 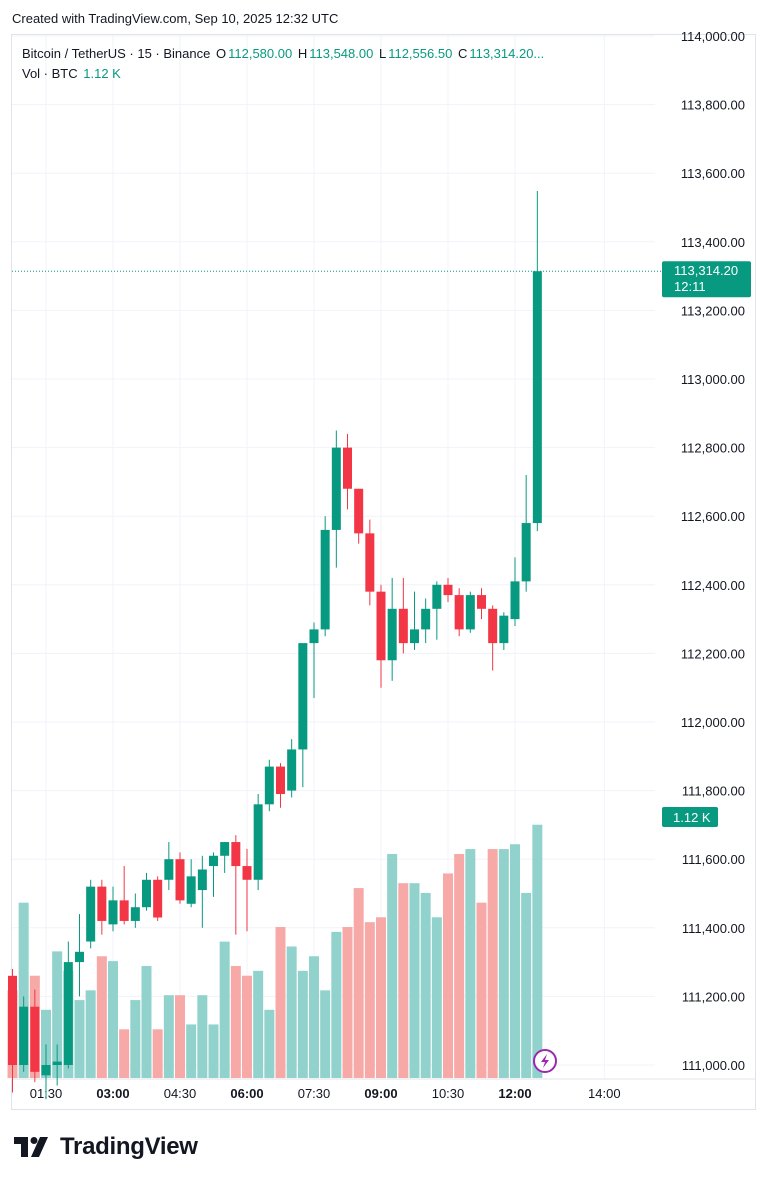 I want to click on legend-symbol: Bitcoin / TetherUS · 15 · Binance, so click(x=116, y=53).